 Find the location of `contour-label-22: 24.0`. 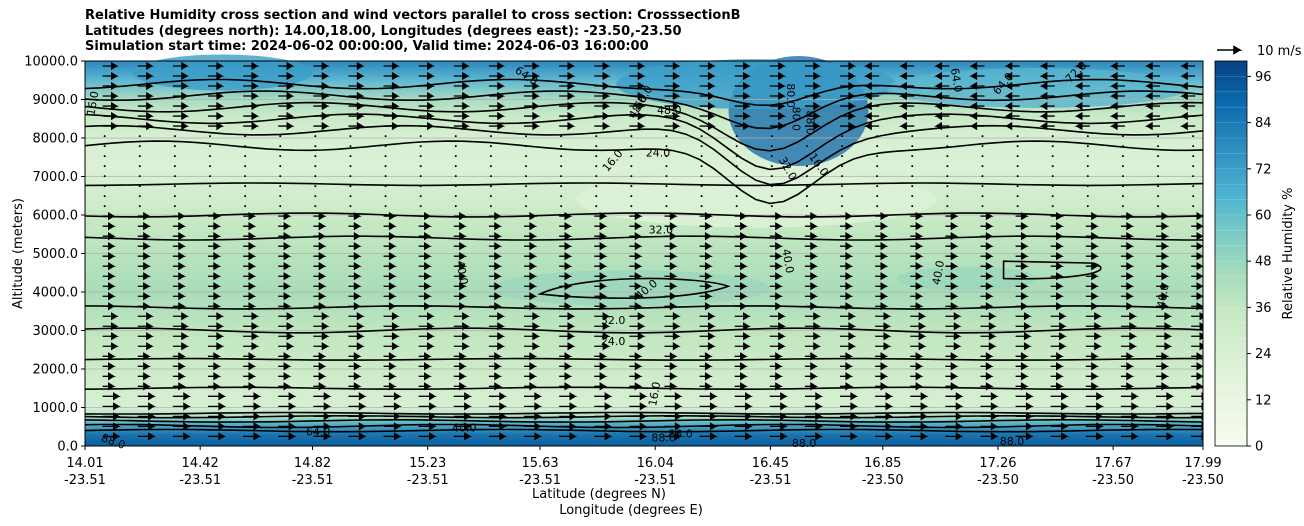

contour-label-22: 24.0 is located at coordinates (613, 341).